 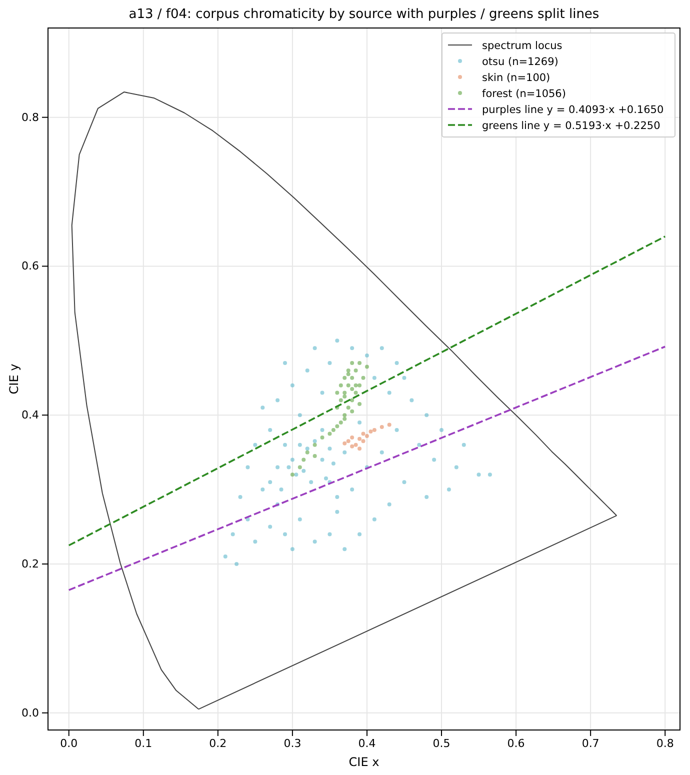 I want to click on legend-label: greens line y = 0.5193·x +0.2250, so click(x=571, y=126).